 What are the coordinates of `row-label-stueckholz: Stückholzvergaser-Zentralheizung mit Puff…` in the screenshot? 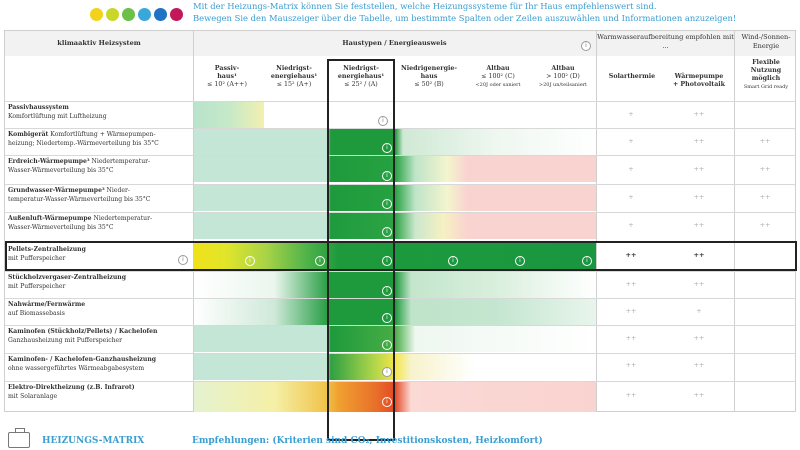 It's located at (67, 282).